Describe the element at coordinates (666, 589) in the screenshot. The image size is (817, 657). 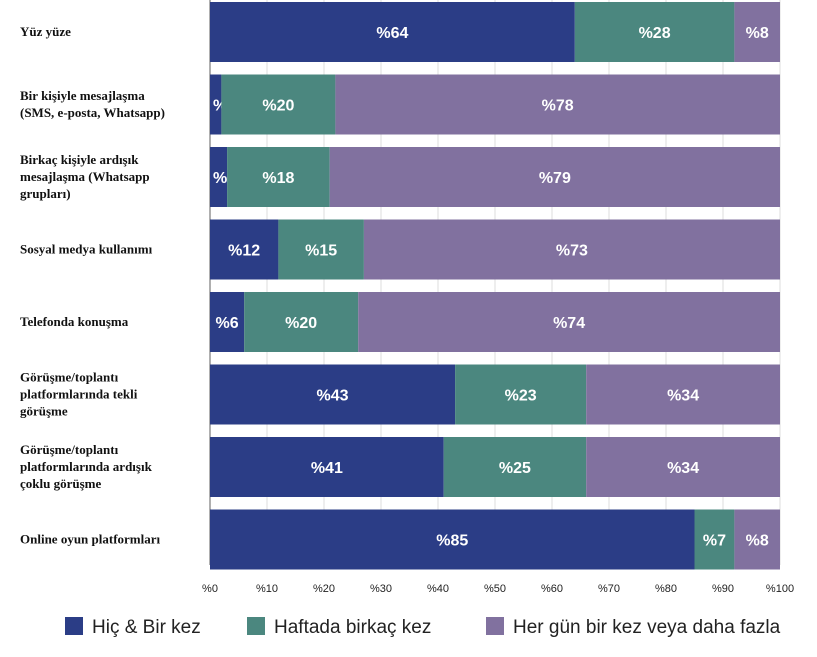
I see `x-tick-label: %80` at that location.